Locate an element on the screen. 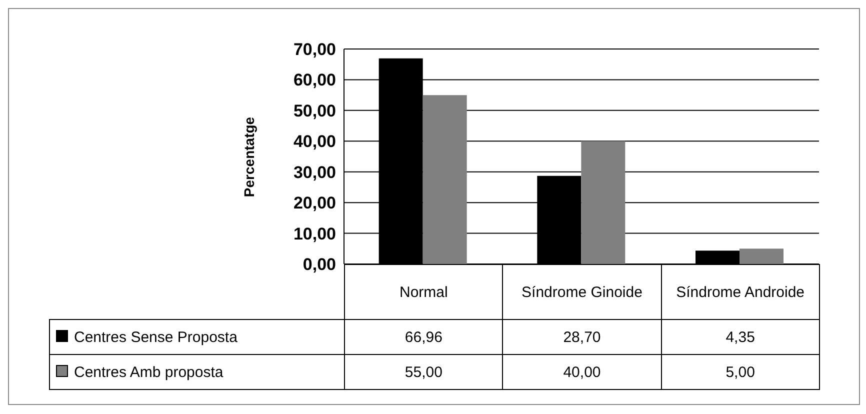 Image resolution: width=866 pixels, height=414 pixels. y-axis-title: Percentatge is located at coordinates (249, 156).